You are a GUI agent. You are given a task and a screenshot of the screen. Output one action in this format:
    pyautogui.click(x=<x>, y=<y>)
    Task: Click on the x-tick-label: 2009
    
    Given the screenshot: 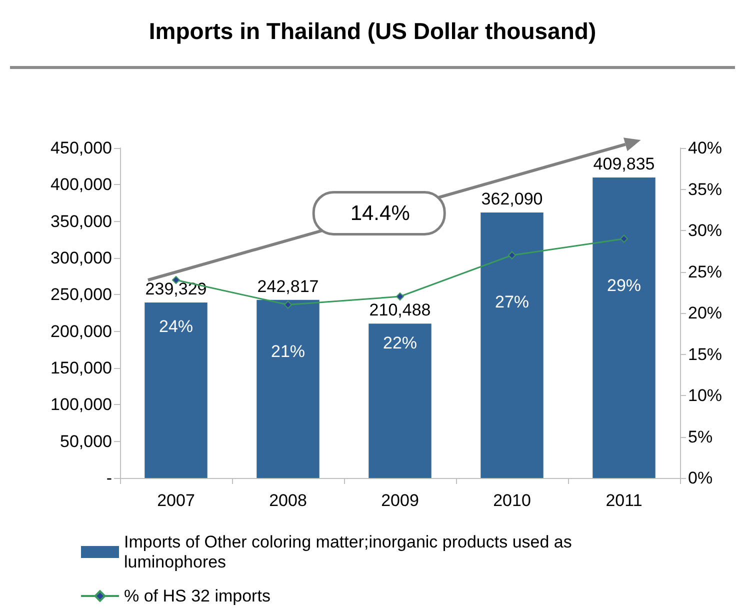 What is the action you would take?
    pyautogui.click(x=400, y=500)
    